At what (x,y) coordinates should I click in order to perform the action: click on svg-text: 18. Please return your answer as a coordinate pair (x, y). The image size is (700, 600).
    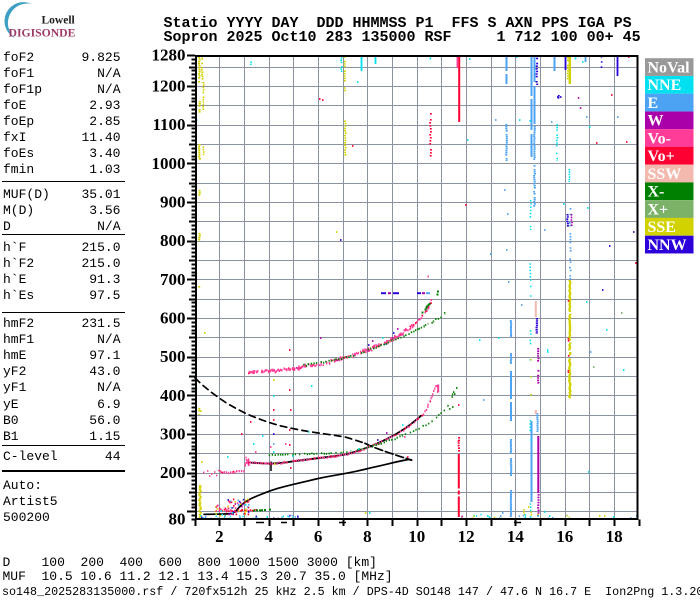
    Looking at the image, I should click on (614, 536).